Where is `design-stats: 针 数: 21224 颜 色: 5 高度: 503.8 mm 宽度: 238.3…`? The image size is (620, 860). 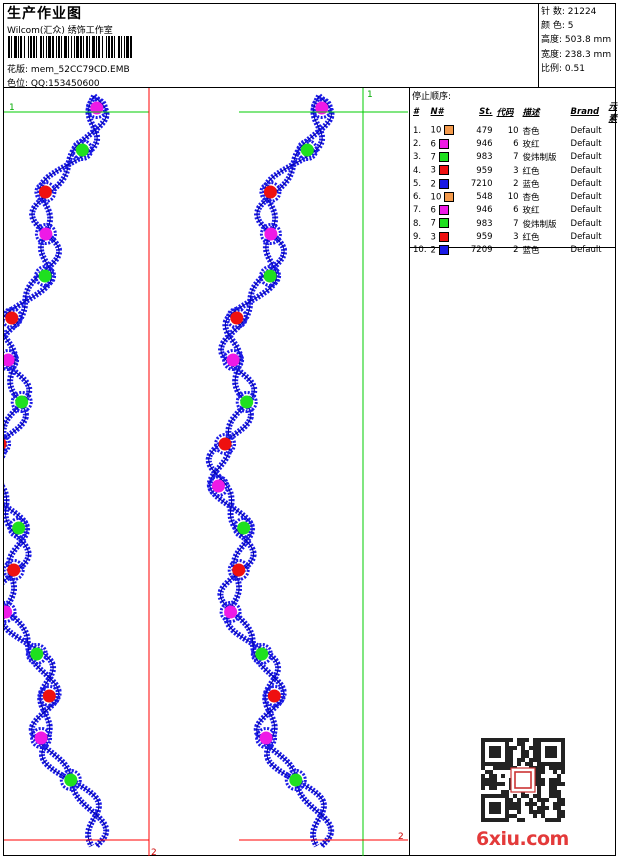 design-stats: 针 数: 21224 颜 色: 5 高度: 503.8 mm 宽度: 238.3… is located at coordinates (576, 40).